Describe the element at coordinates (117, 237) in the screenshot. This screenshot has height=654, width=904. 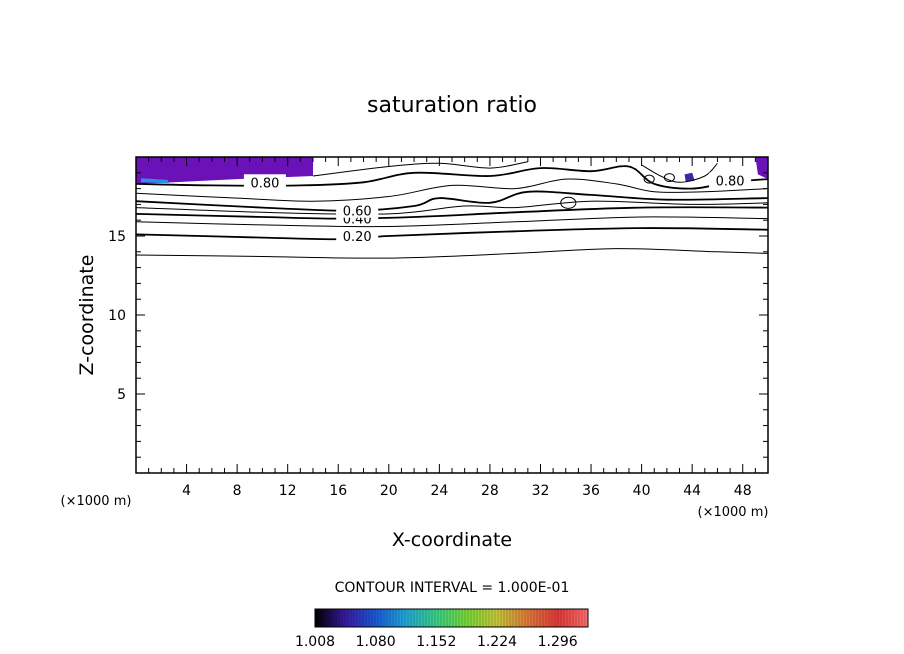
I see `y-tick-label: 15` at that location.